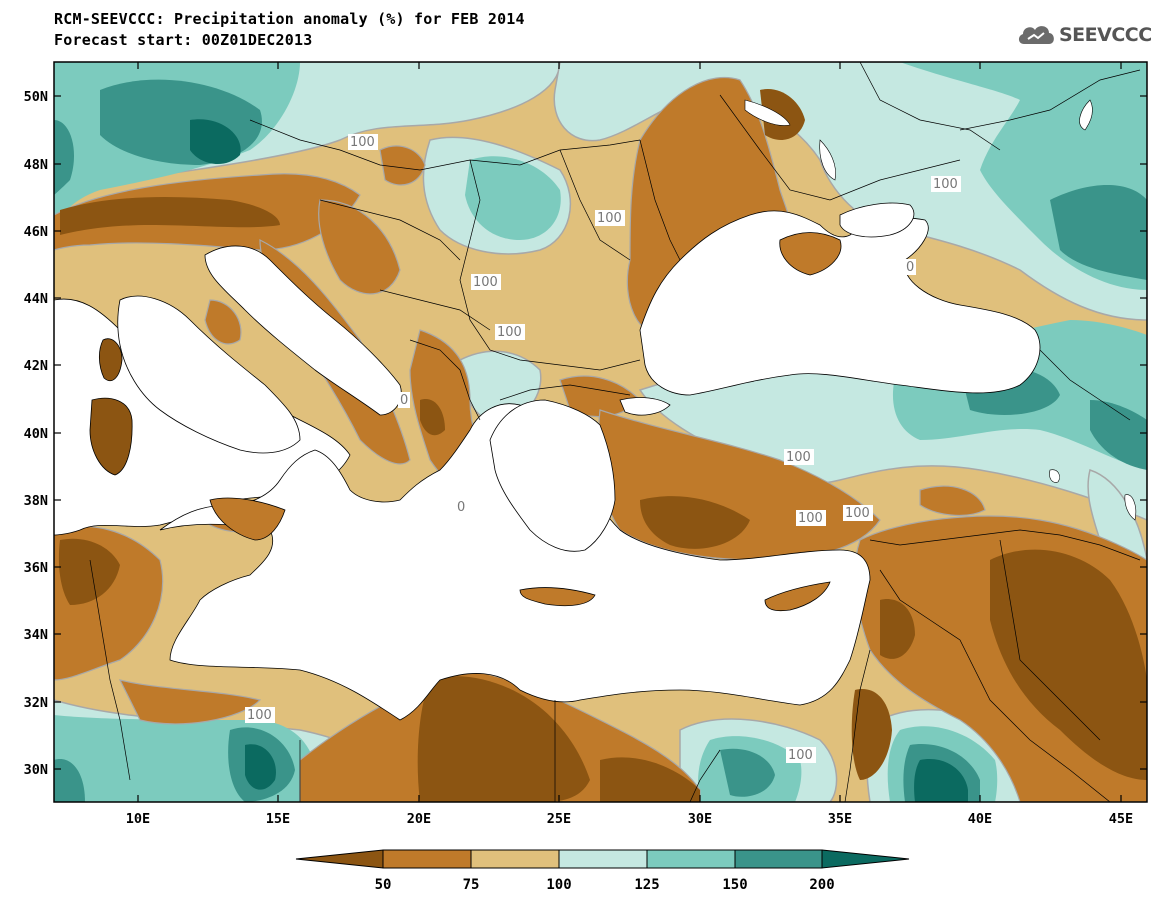 The height and width of the screenshot is (907, 1165). What do you see at coordinates (209, 374) in the screenshot?
I see `tyrrhenian-sea` at bounding box center [209, 374].